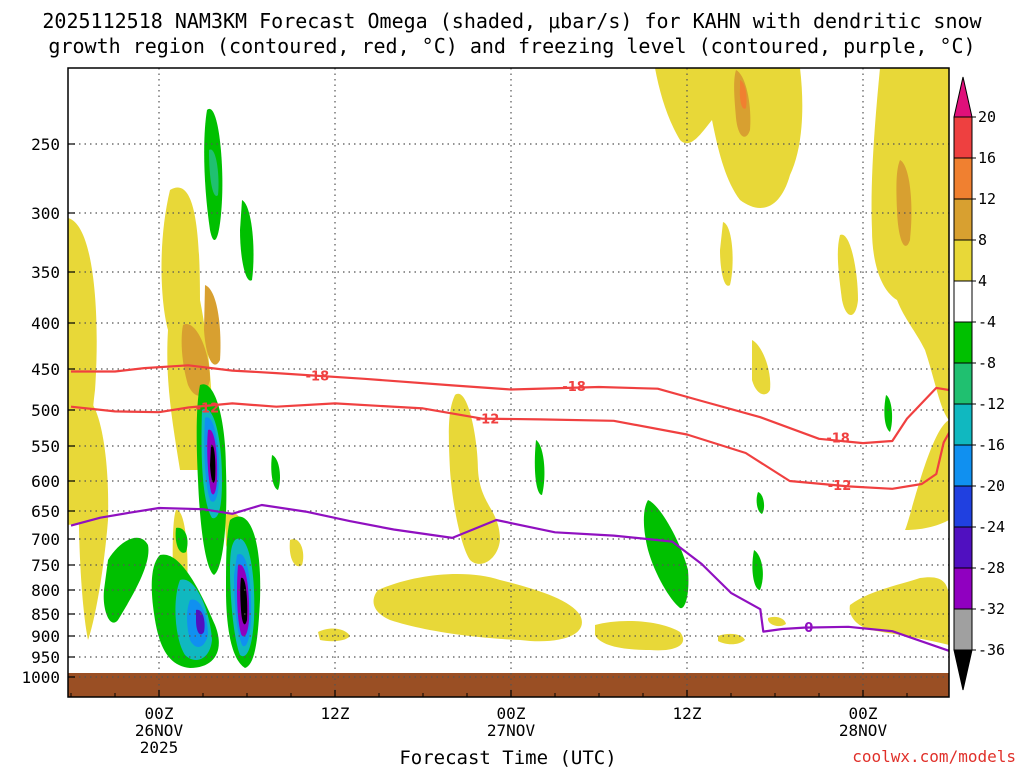  Describe the element at coordinates (982, 281) in the screenshot. I see `colorbar-label: 4` at that location.